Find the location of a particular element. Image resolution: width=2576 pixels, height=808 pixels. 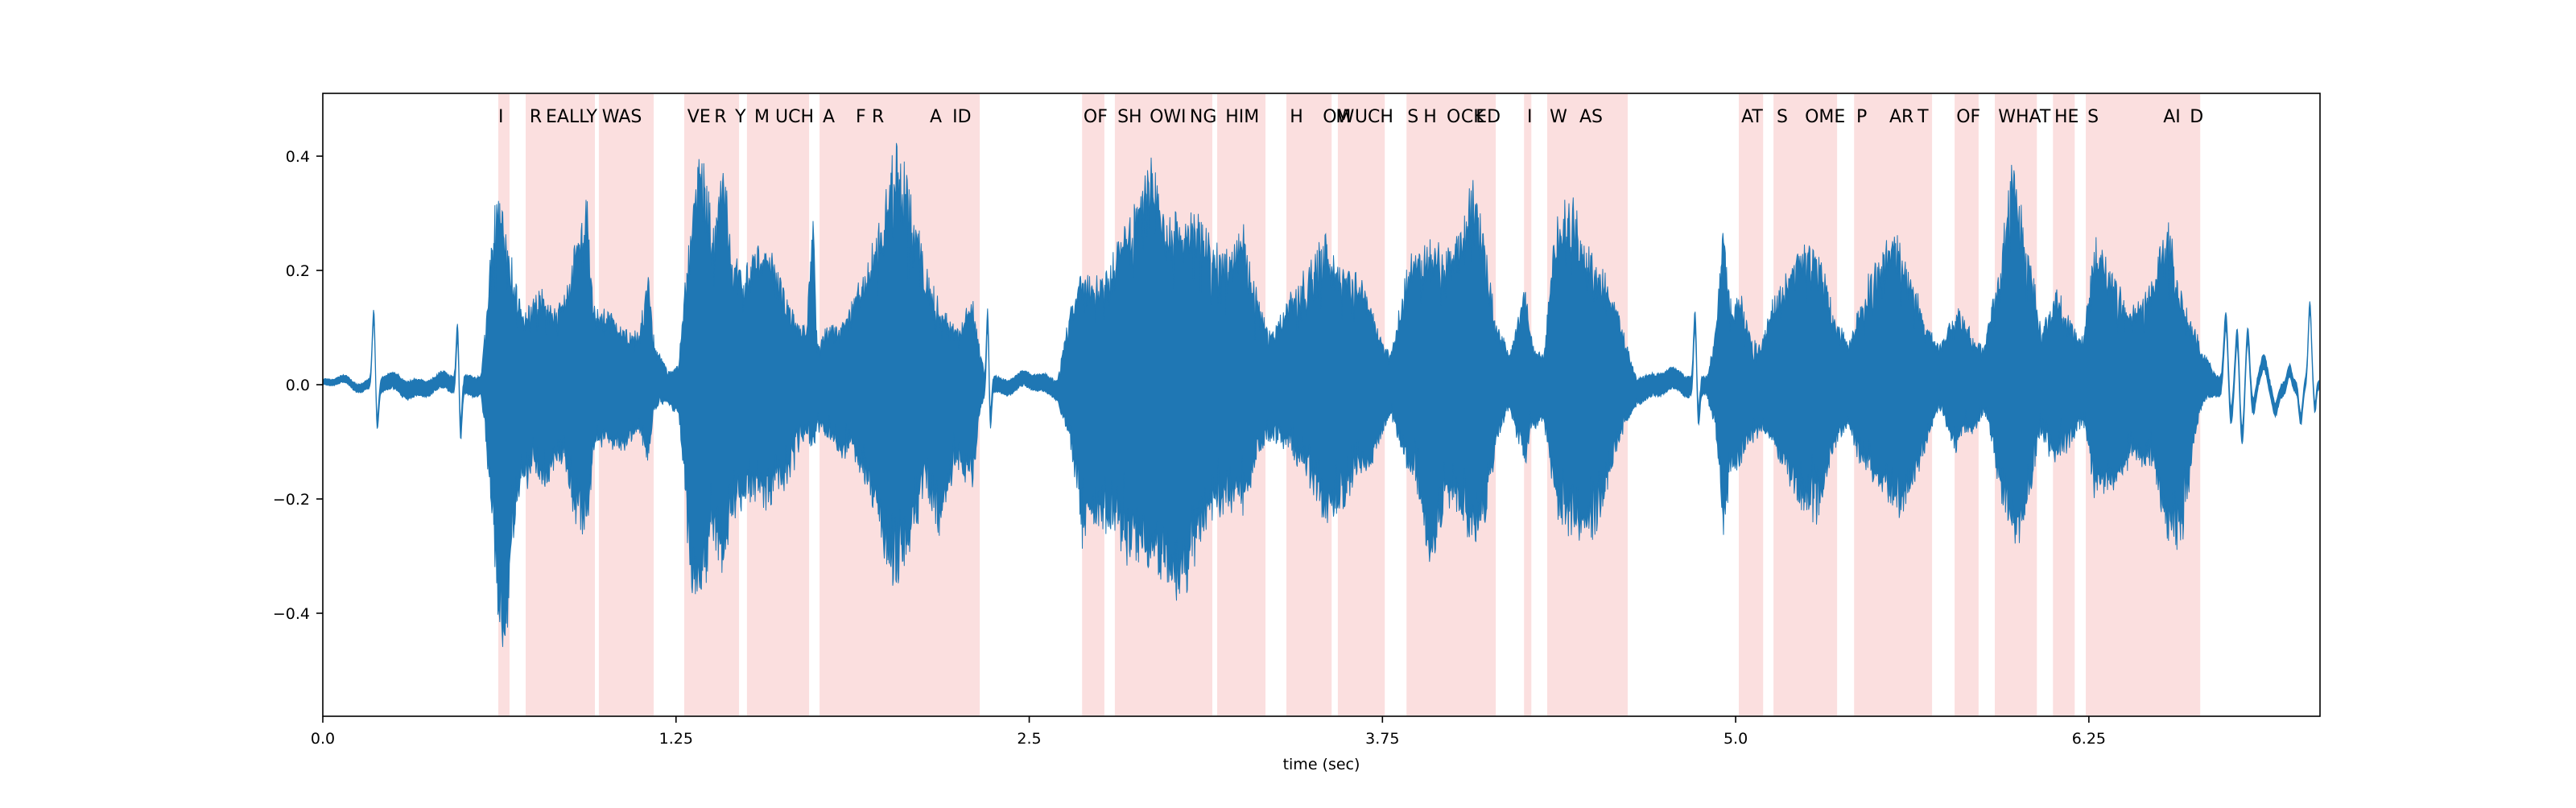

phoneme-label: VE is located at coordinates (699, 117).